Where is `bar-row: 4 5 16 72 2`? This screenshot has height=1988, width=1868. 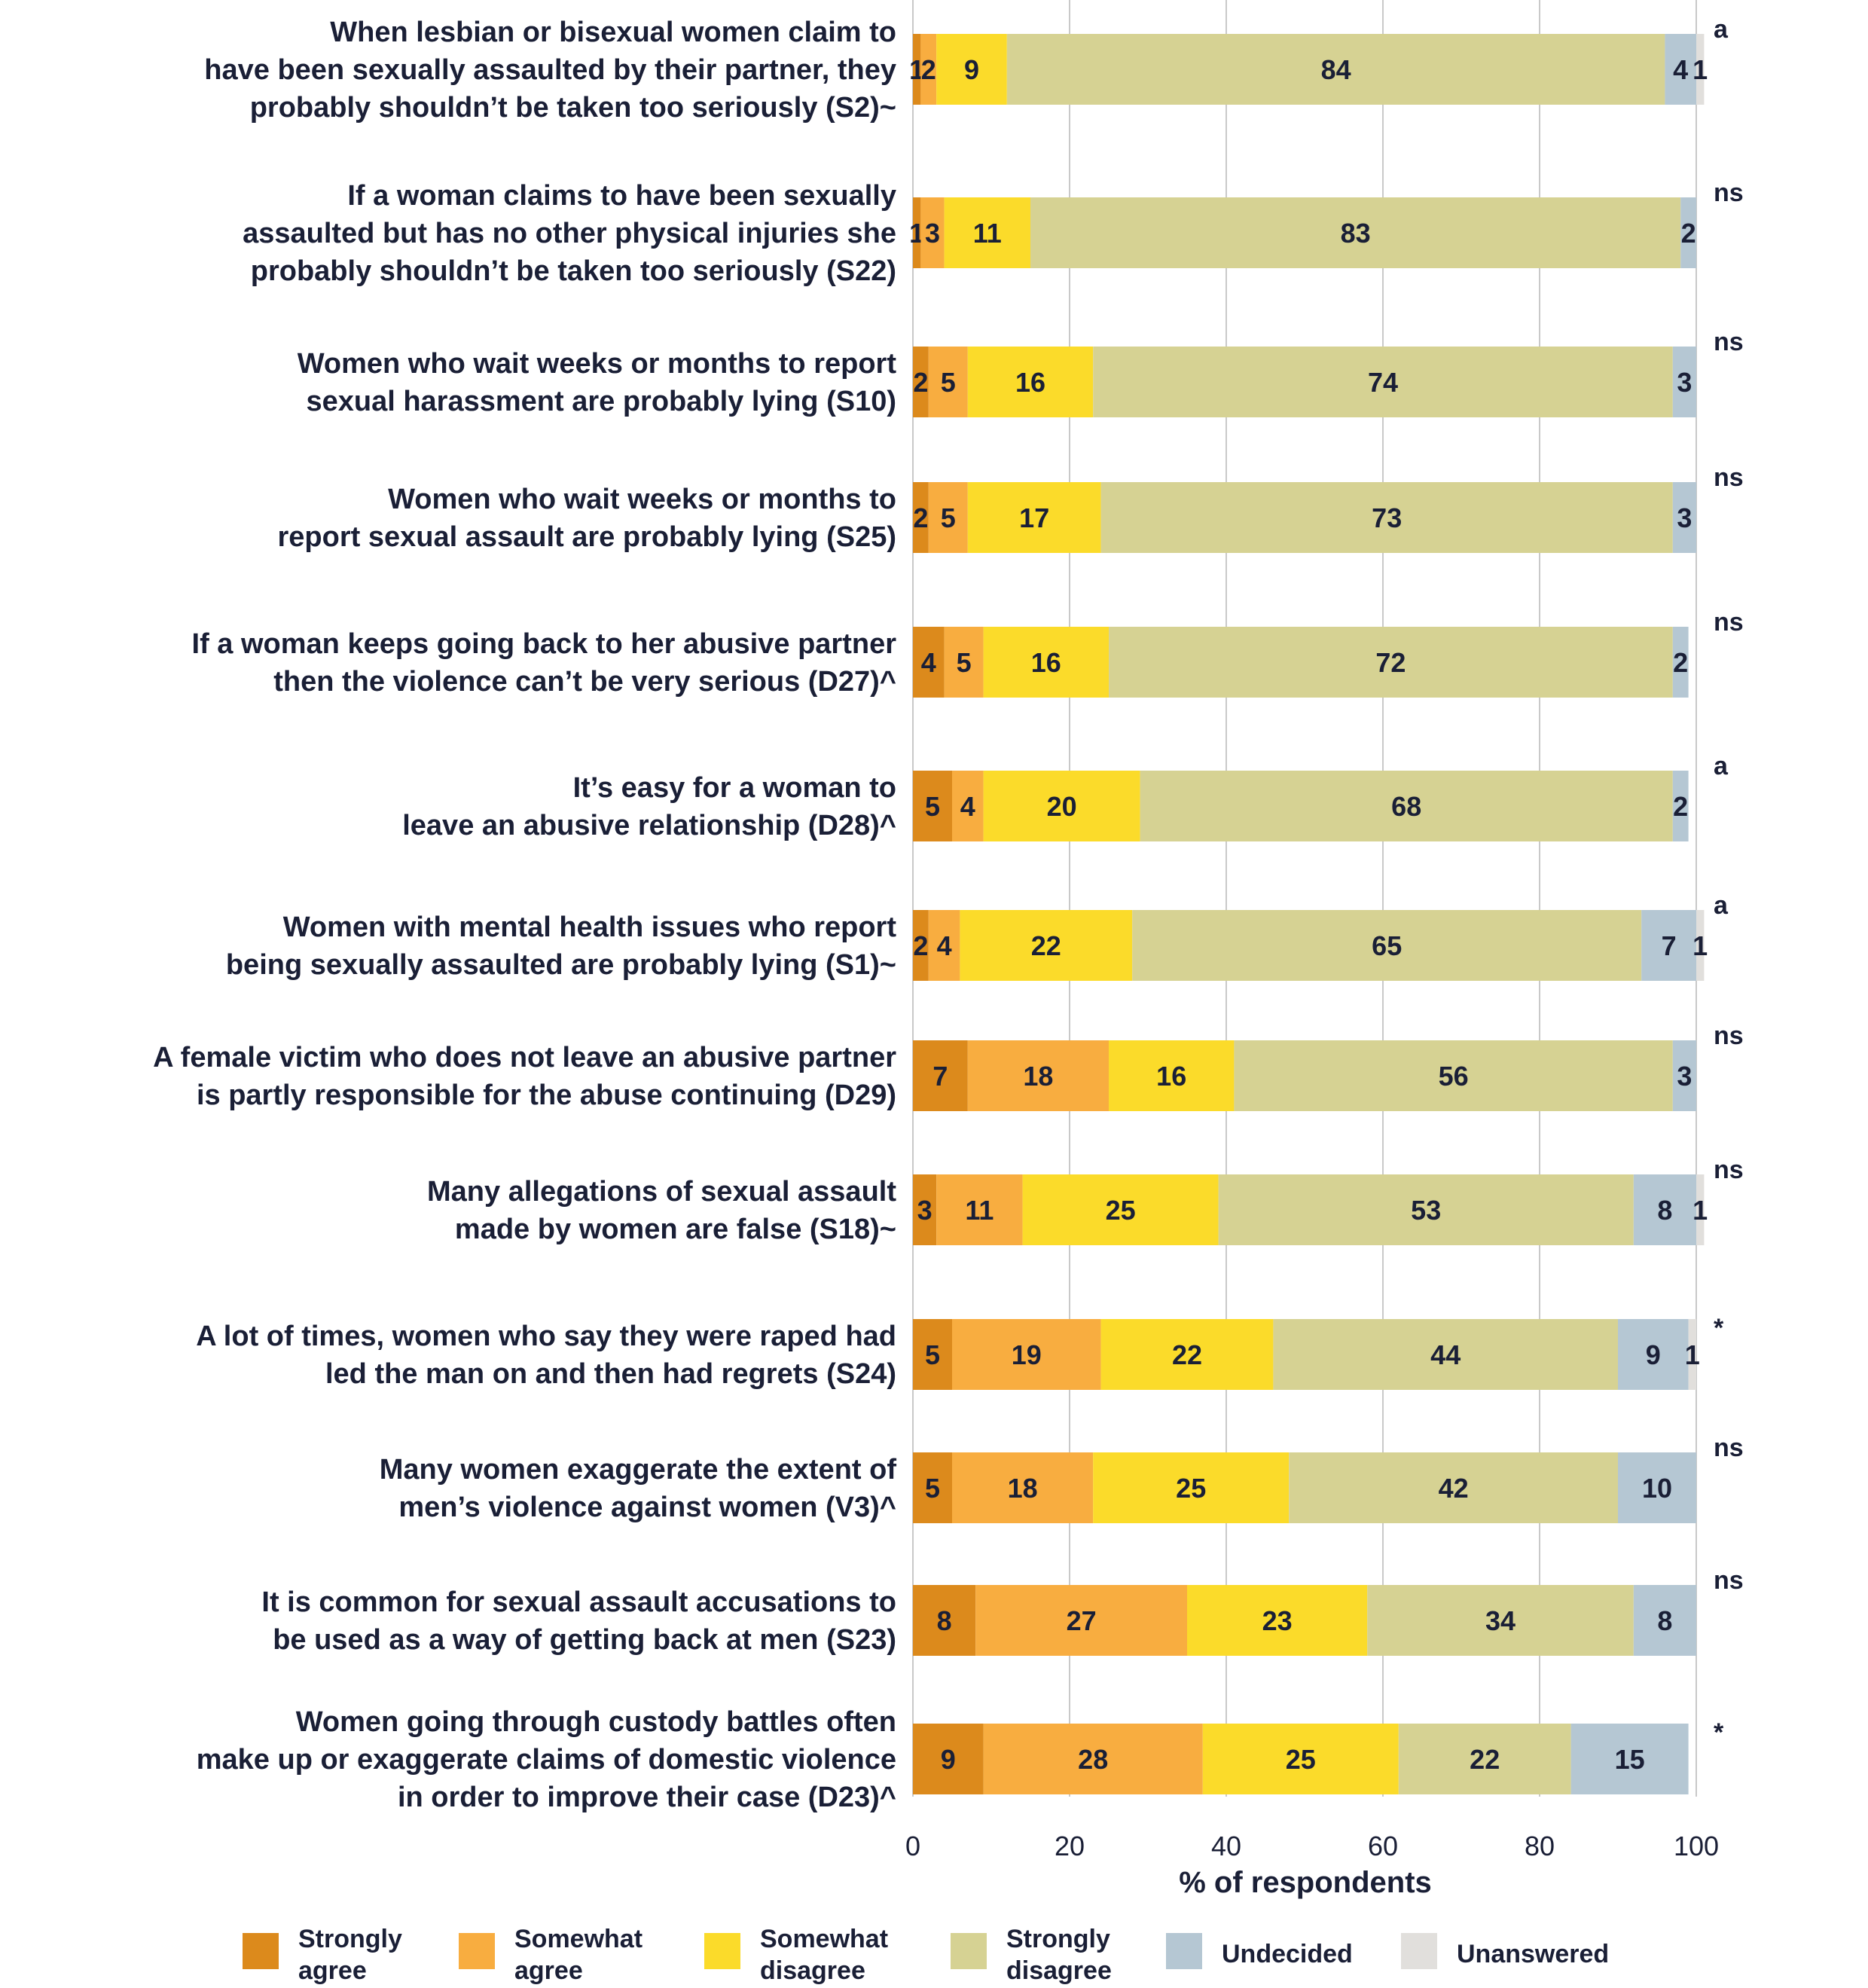 bar-row: 4 5 16 72 2 is located at coordinates (1301, 662).